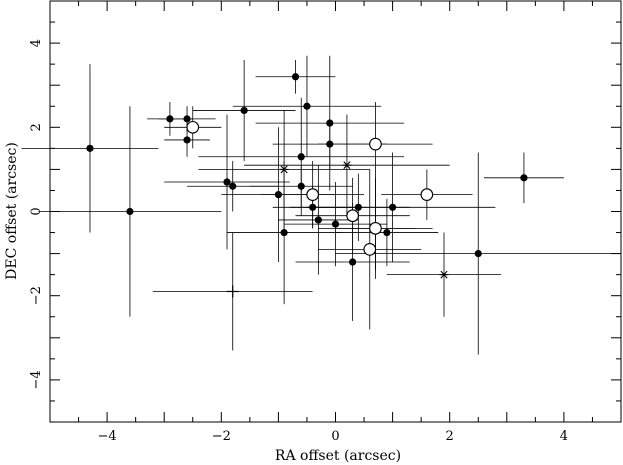 Image resolution: width=623 pixels, height=465 pixels. What do you see at coordinates (107, 436) in the screenshot?
I see `x-tick-label: −4` at bounding box center [107, 436].